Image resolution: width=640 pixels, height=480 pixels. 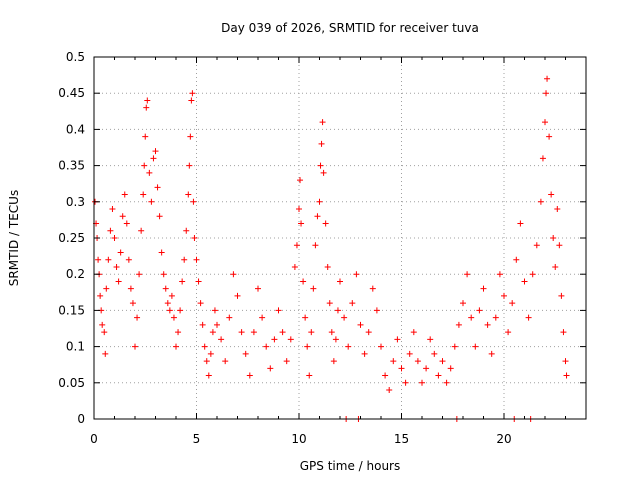 I want to click on y-tick-label: 0.15, so click(x=71, y=310).